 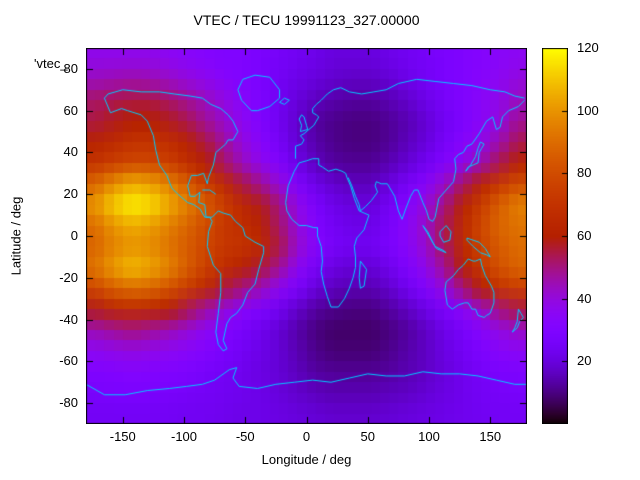 What do you see at coordinates (16, 236) in the screenshot?
I see `y-axis-label: Latitude / deg` at bounding box center [16, 236].